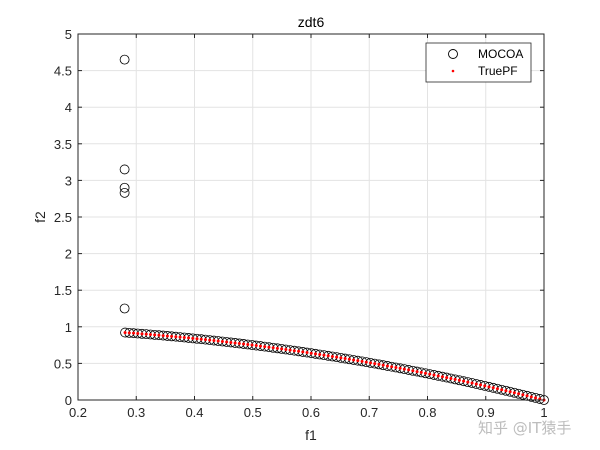 This screenshot has width=600, height=450. I want to click on y-tick-label: 2, so click(68, 254).